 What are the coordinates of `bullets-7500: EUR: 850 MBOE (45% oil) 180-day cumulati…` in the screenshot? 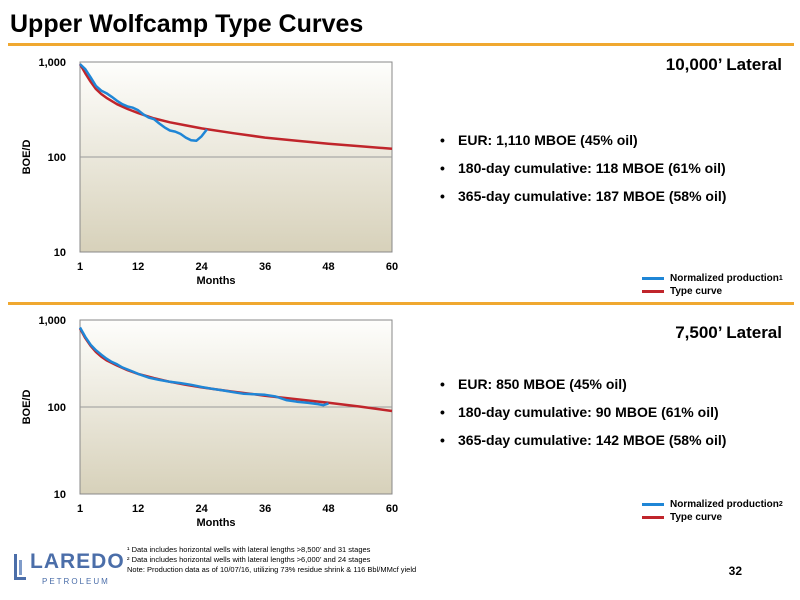 It's located at (583, 418).